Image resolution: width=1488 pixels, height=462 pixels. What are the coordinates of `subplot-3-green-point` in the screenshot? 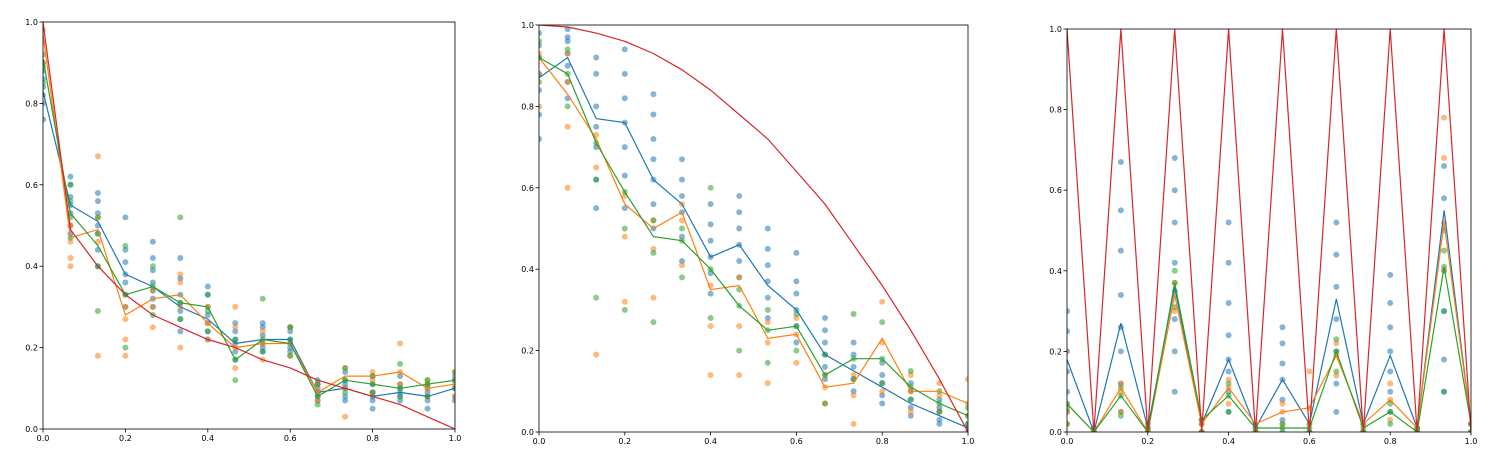 It's located at (1444, 391).